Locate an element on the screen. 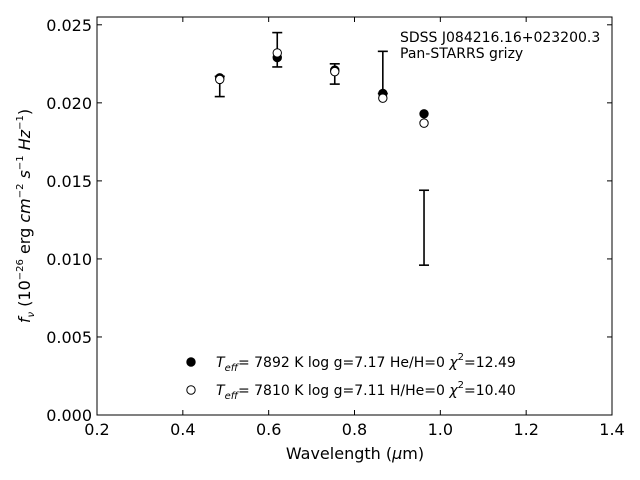 Image resolution: width=640 pixels, height=480 pixels. y-tick-label: 0.025 is located at coordinates (69, 25).